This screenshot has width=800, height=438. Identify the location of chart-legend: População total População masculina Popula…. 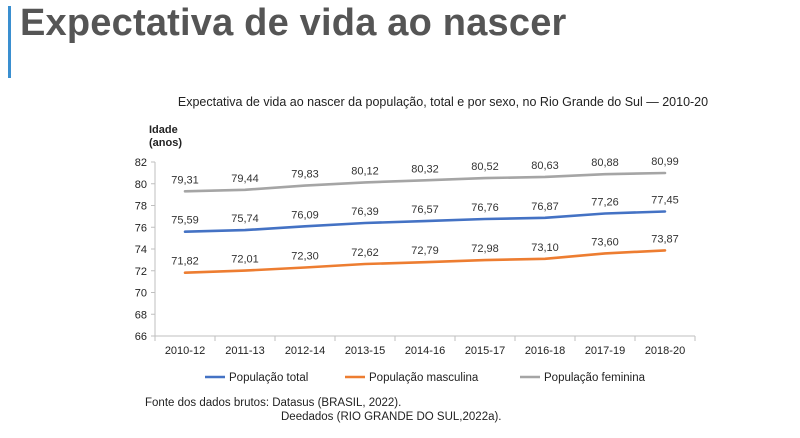
(425, 378).